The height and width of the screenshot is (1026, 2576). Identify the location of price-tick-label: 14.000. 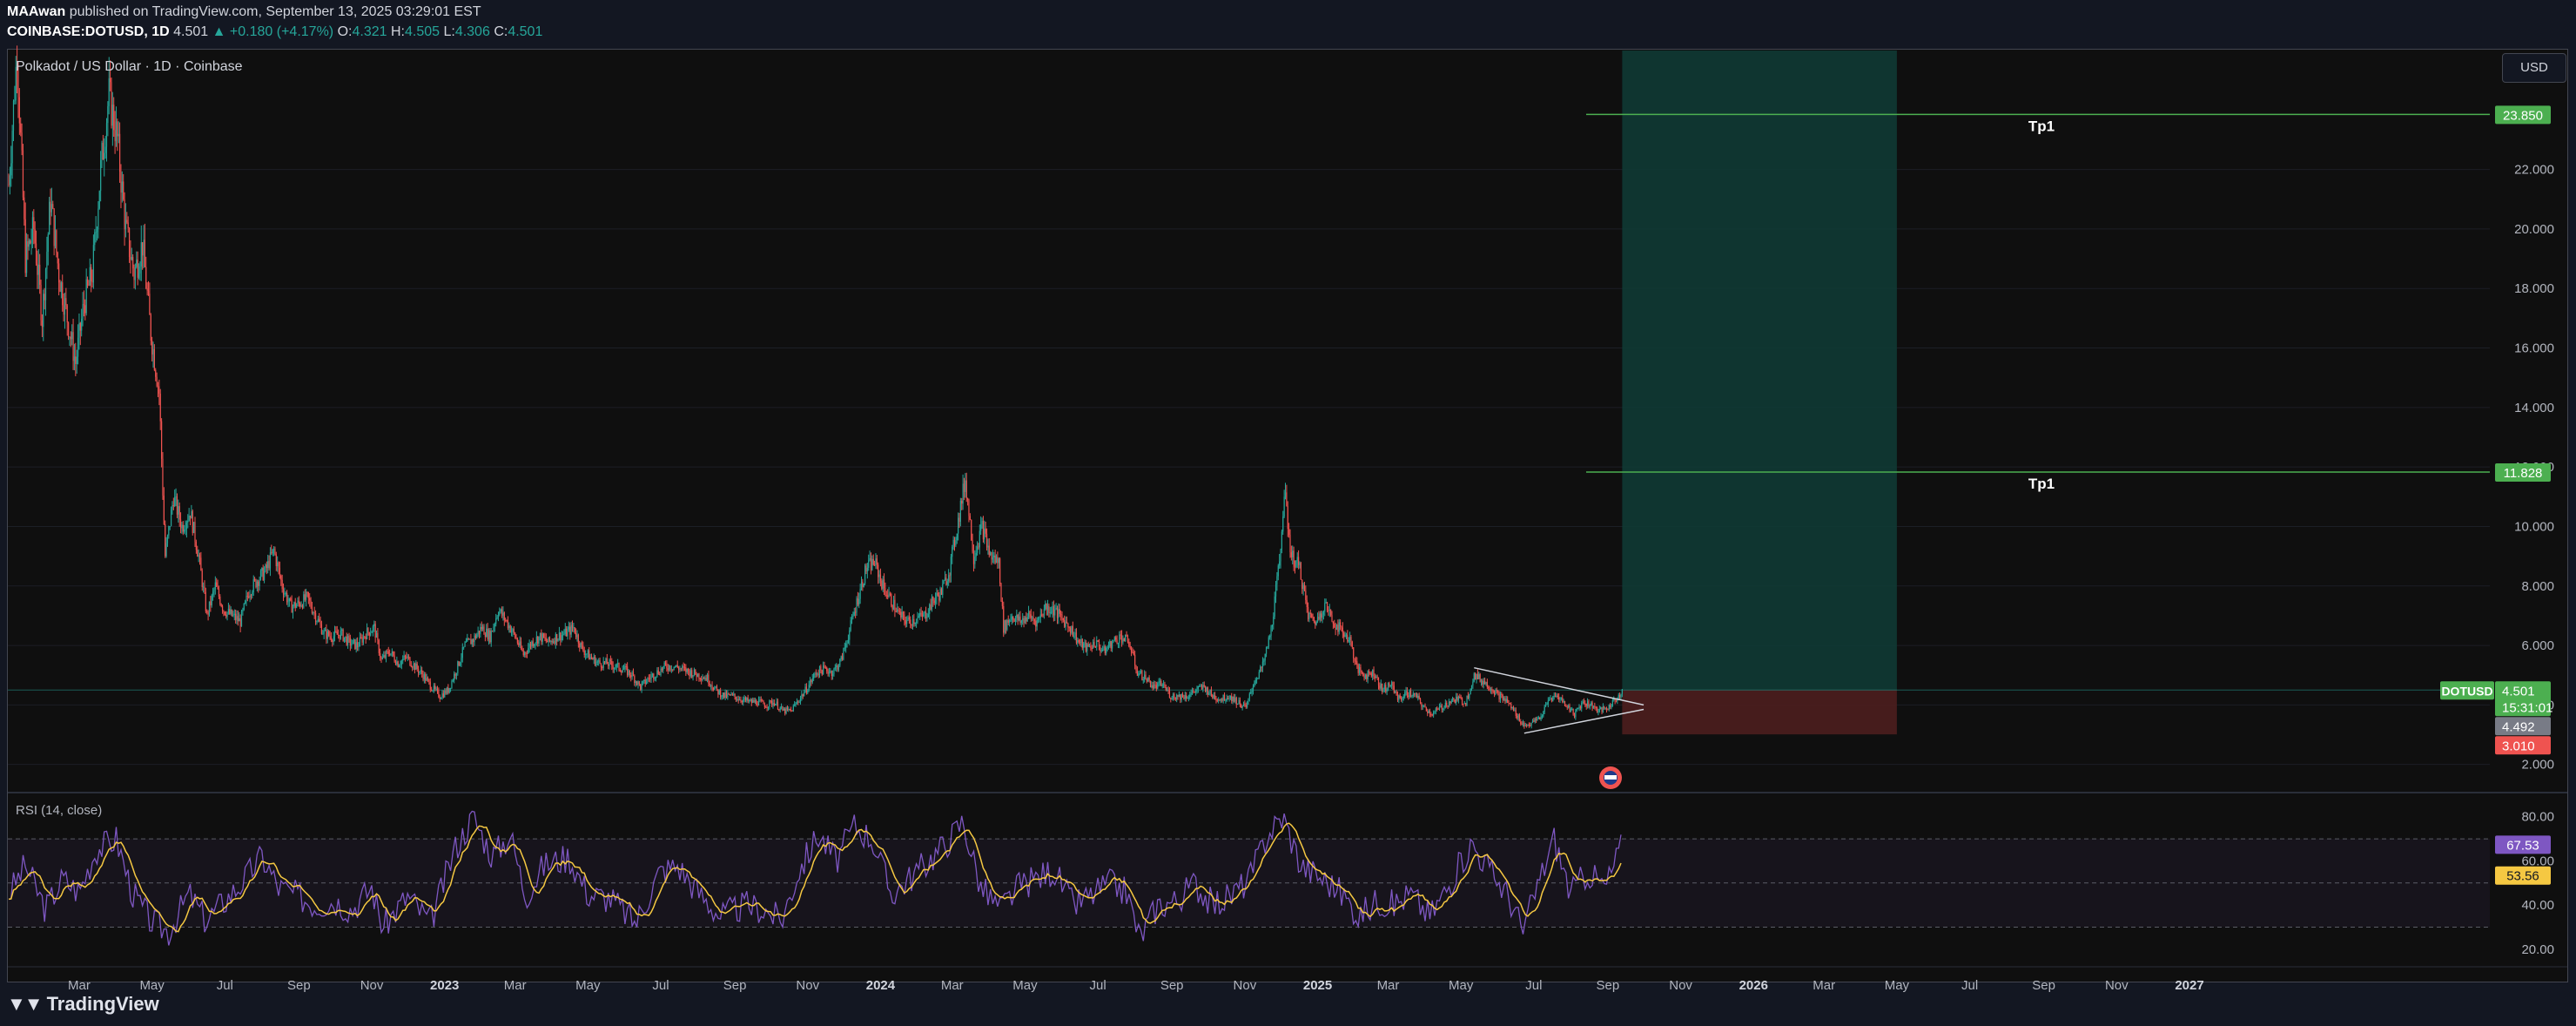
(2534, 408).